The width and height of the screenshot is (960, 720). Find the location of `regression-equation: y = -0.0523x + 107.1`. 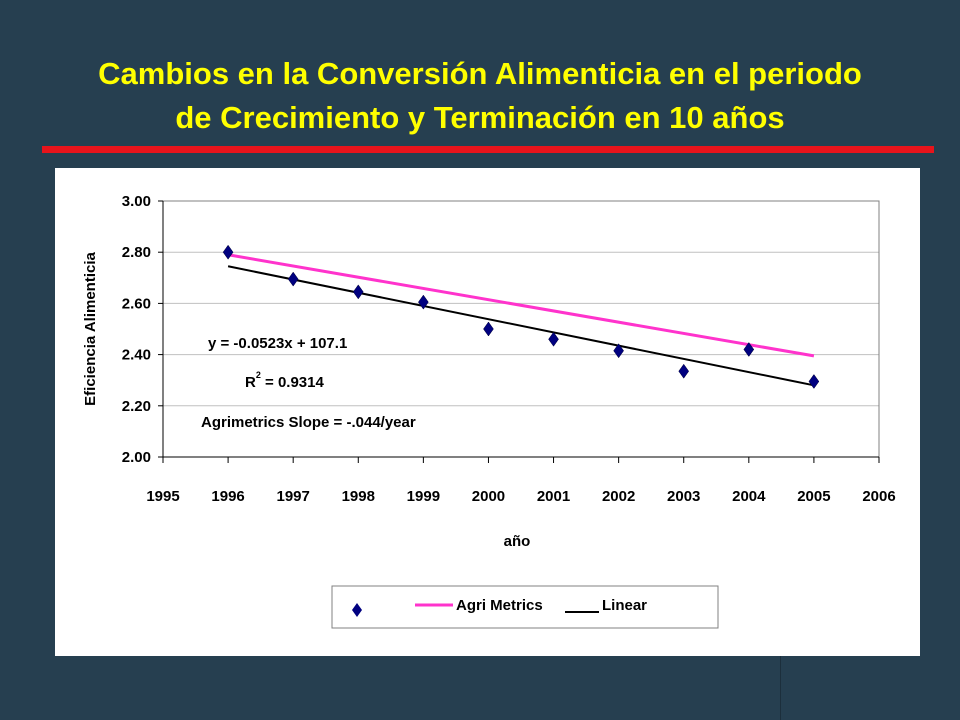

regression-equation: y = -0.0523x + 107.1 is located at coordinates (277, 343).